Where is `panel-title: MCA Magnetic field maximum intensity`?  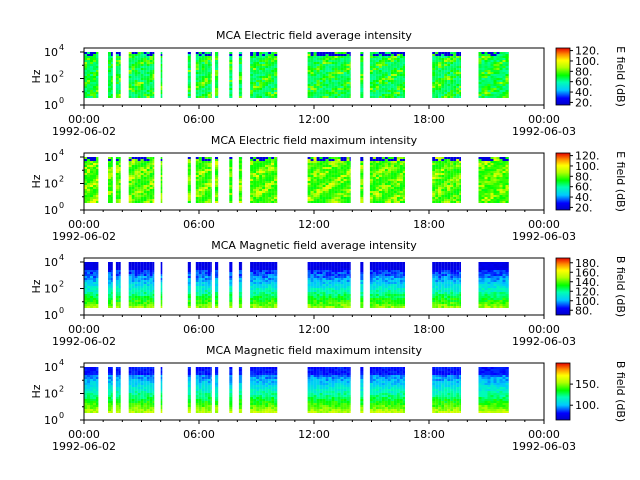 panel-title: MCA Magnetic field maximum intensity is located at coordinates (314, 350).